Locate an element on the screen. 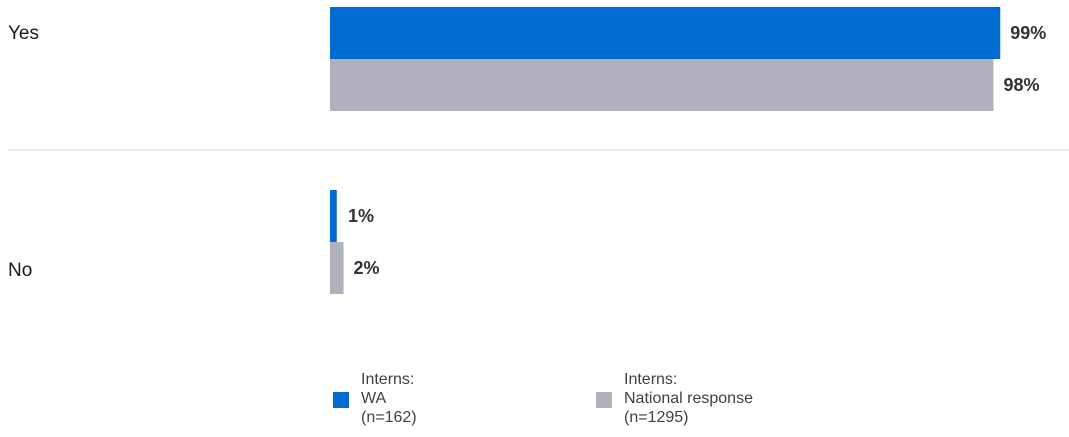 This screenshot has width=1069, height=437. legend-line: WA is located at coordinates (374, 398).